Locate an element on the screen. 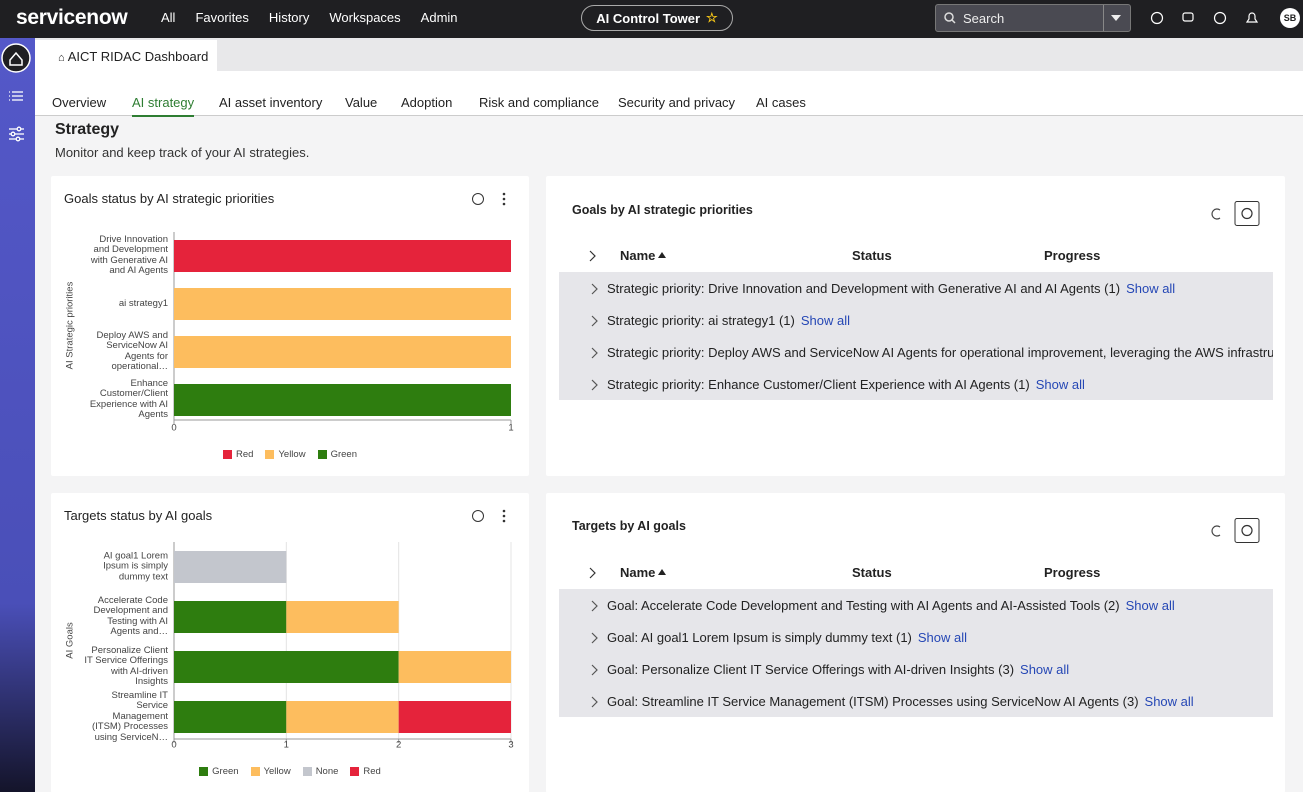  filter-icon is located at coordinates (16, 134).